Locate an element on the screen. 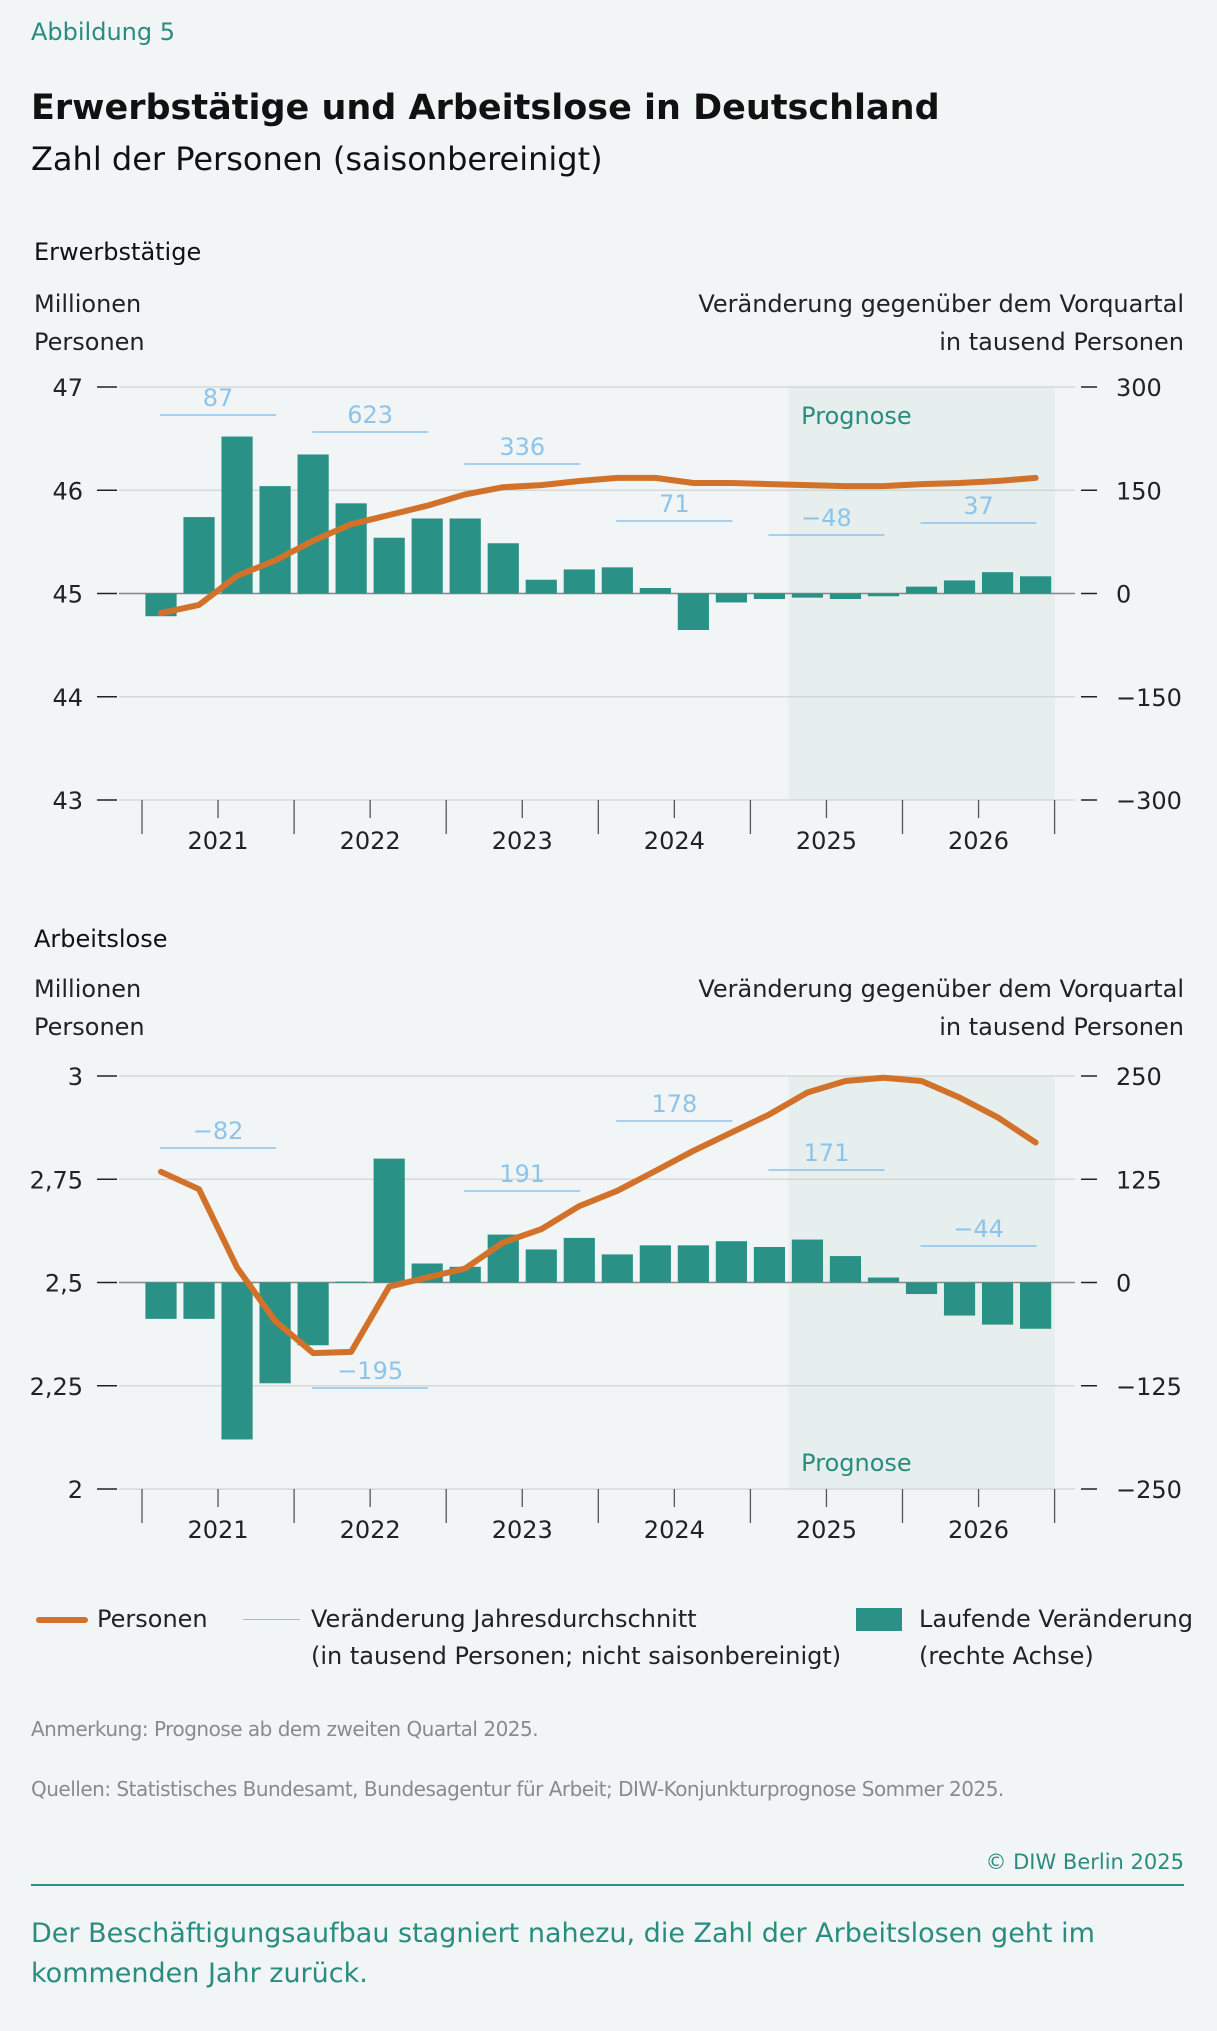 The height and width of the screenshot is (2031, 1217). annual-change-label: −44 is located at coordinates (978, 1229).